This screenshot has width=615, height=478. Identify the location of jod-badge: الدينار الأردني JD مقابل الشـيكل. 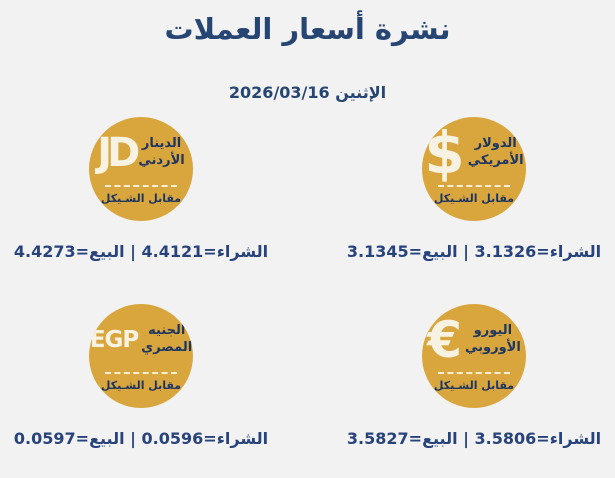
(141, 169).